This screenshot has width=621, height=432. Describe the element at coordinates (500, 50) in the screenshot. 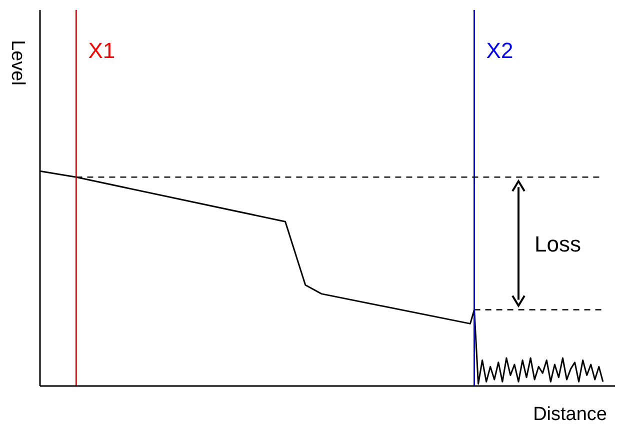

I see `text: X2` at that location.